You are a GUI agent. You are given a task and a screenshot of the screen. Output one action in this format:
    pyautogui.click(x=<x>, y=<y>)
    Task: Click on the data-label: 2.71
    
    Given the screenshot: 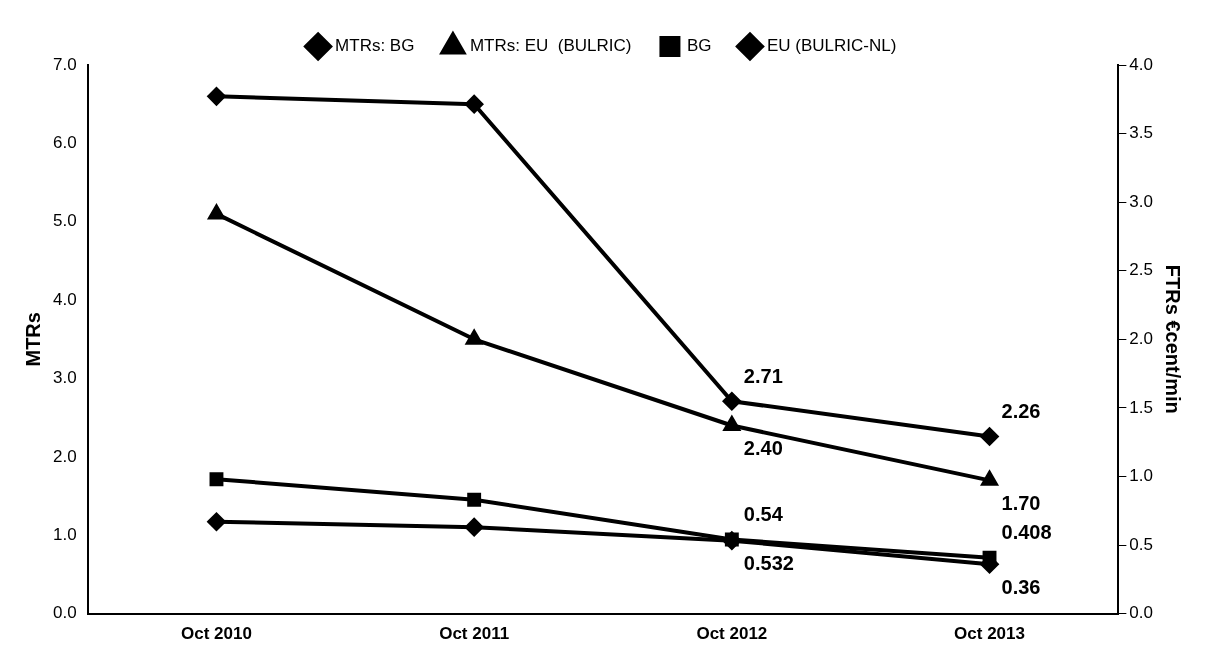 What is the action you would take?
    pyautogui.click(x=763, y=375)
    